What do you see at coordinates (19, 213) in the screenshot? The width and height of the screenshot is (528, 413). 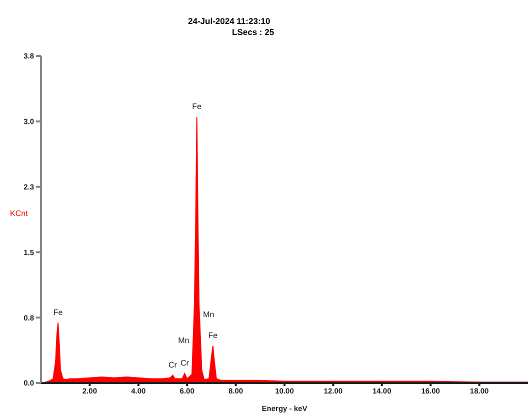 I see `y-axis-title: KCnt` at bounding box center [19, 213].